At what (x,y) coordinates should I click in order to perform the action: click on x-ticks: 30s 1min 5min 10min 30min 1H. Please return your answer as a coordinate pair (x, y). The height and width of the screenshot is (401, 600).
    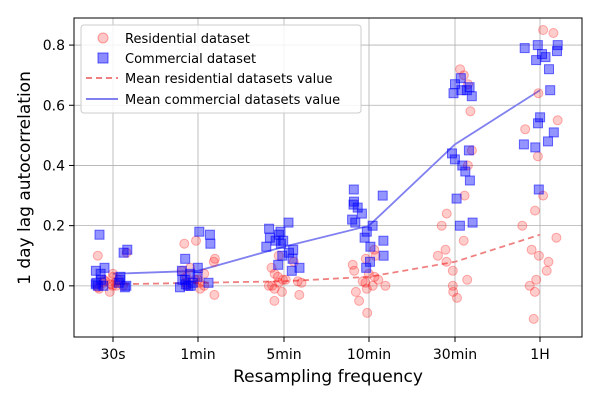
    Looking at the image, I should click on (325, 350).